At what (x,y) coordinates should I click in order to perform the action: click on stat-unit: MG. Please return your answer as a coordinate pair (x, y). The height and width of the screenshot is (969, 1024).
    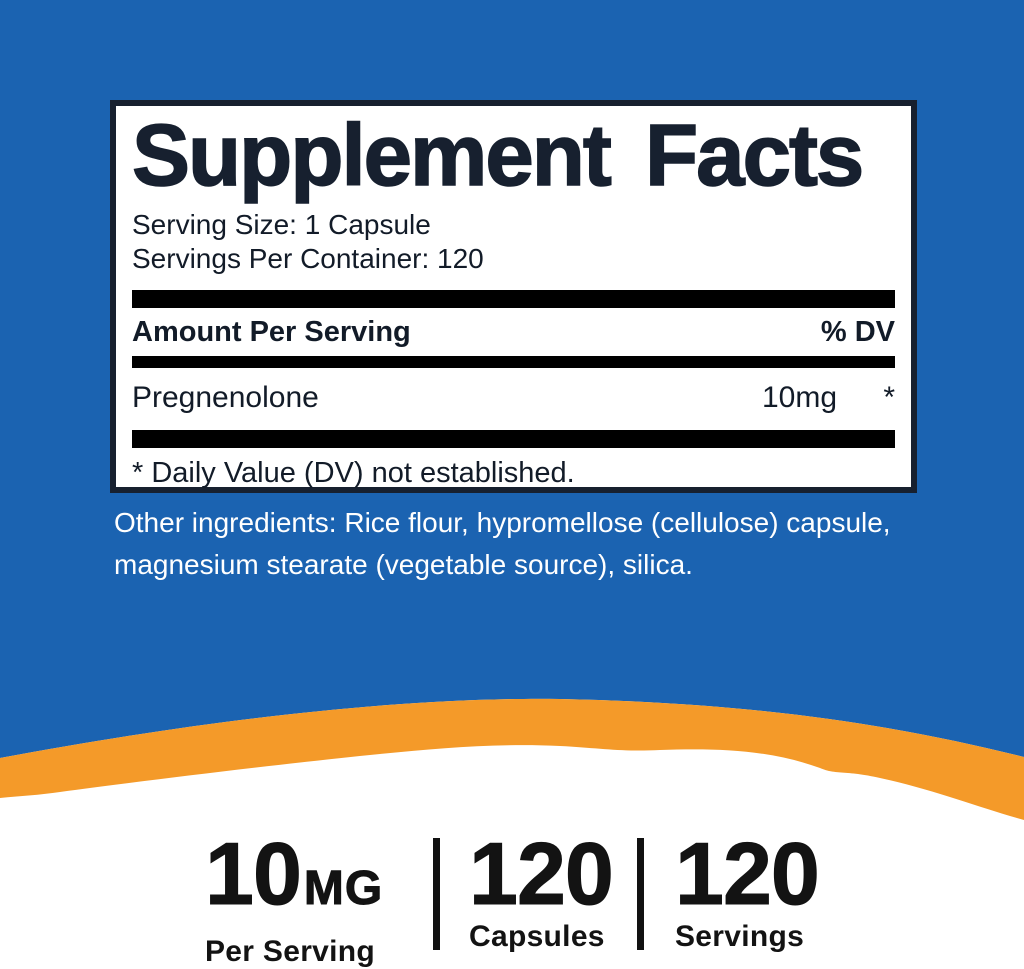
    Looking at the image, I should click on (343, 889).